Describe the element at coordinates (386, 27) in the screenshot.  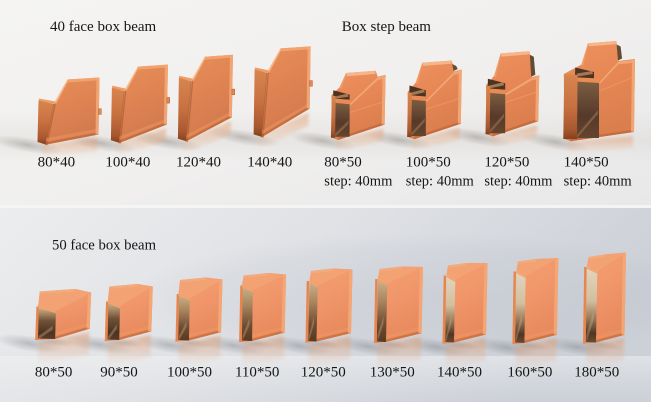
I see `svg-text: Box step beam` at that location.